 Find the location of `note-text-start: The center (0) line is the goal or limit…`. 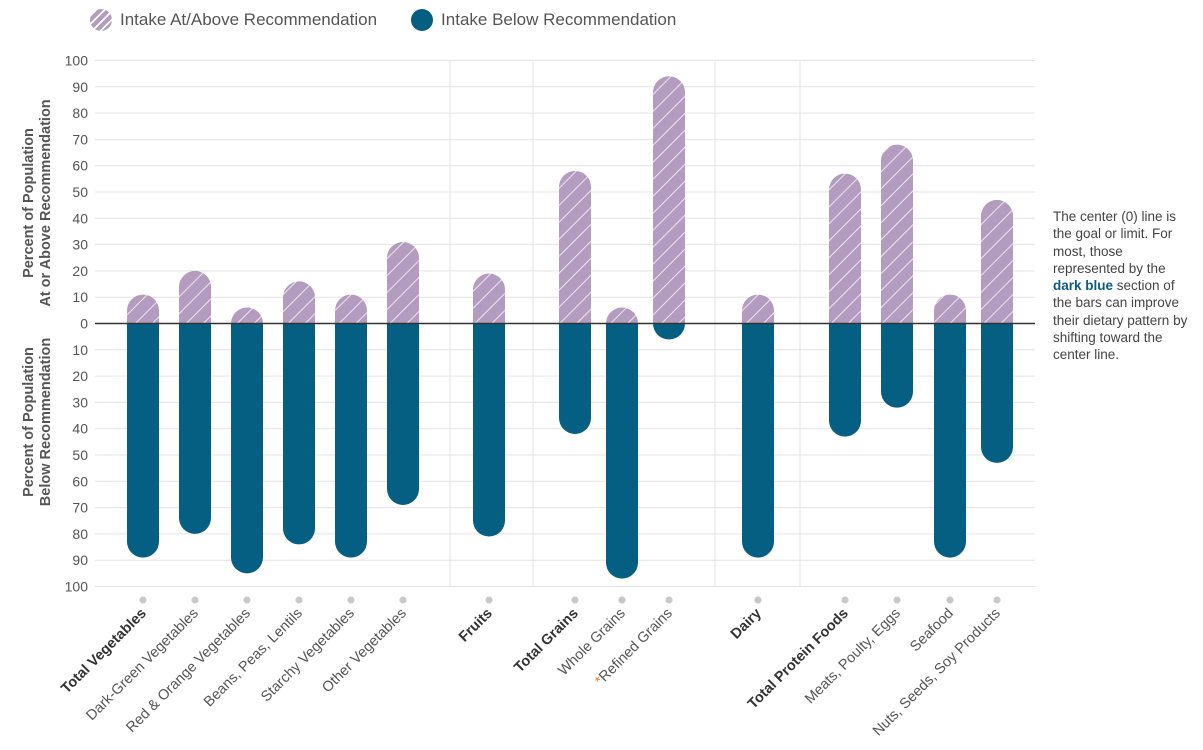

note-text-start: The center (0) line is the goal or limit… is located at coordinates (1115, 242).